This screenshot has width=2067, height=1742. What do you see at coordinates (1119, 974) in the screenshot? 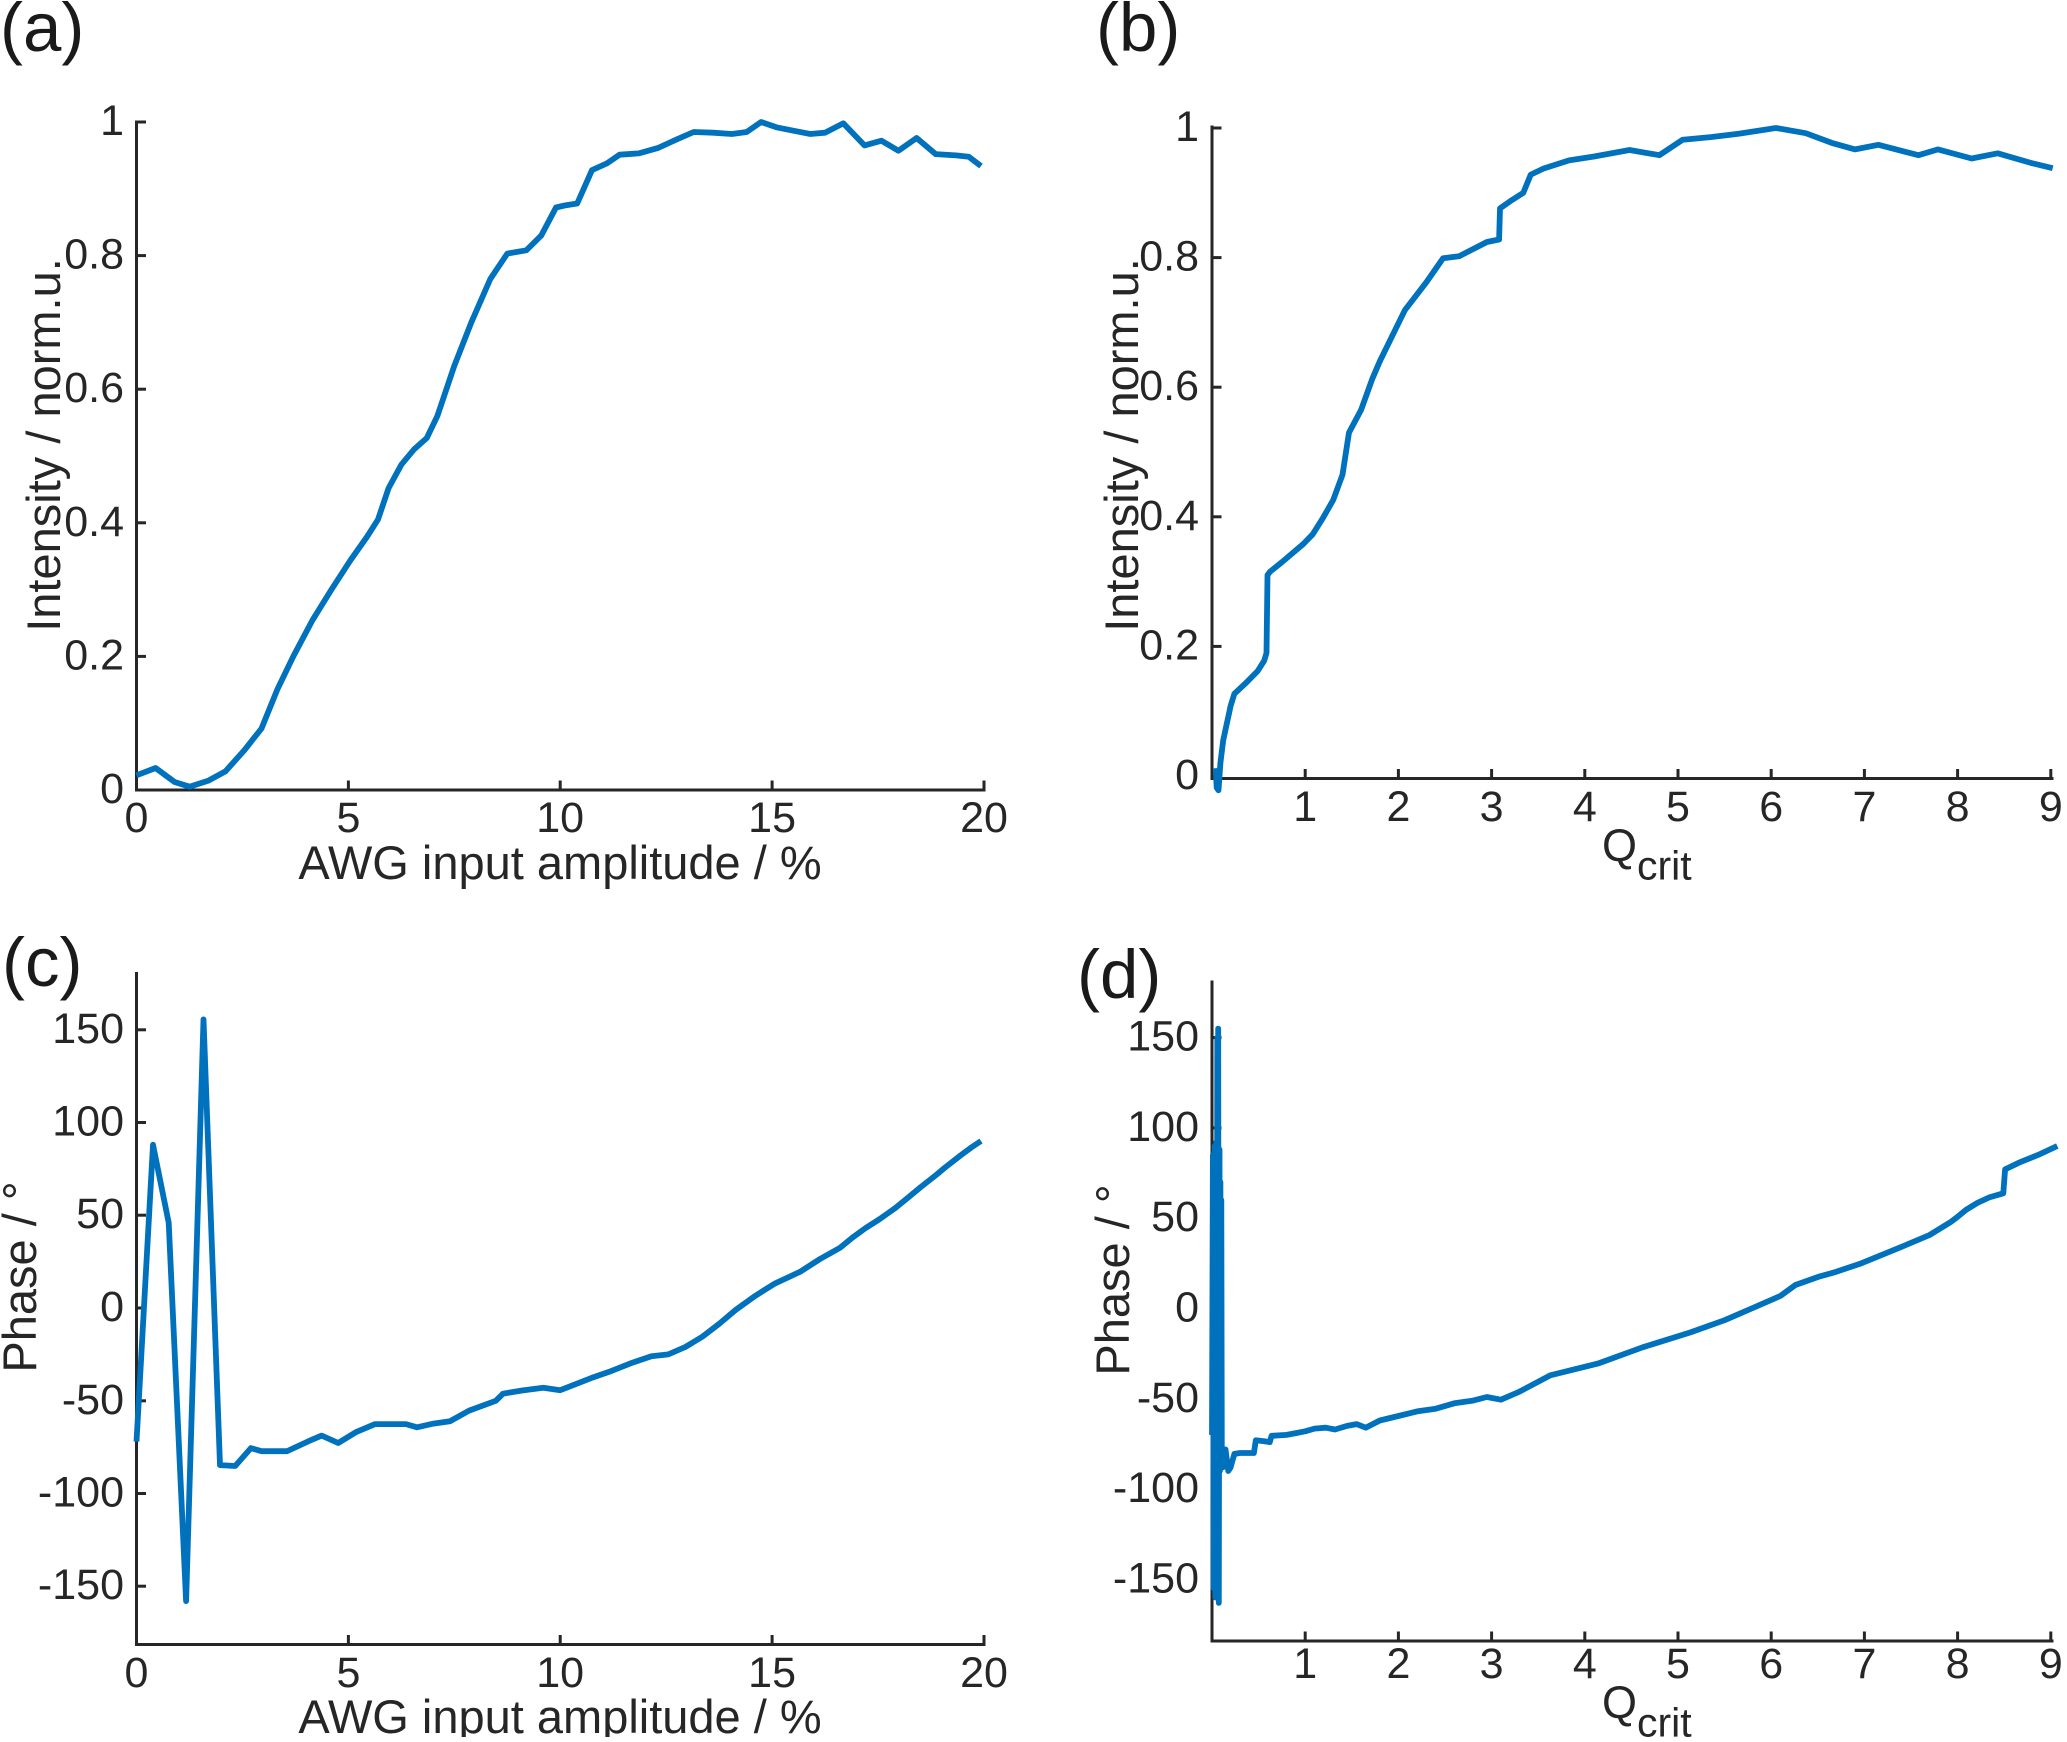
I see `svg-text: (d)` at bounding box center [1119, 974].